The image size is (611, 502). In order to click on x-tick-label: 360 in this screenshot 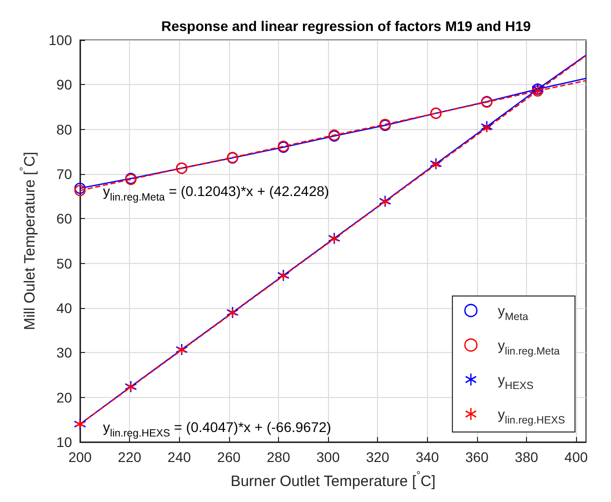, I will do `click(477, 457)`.